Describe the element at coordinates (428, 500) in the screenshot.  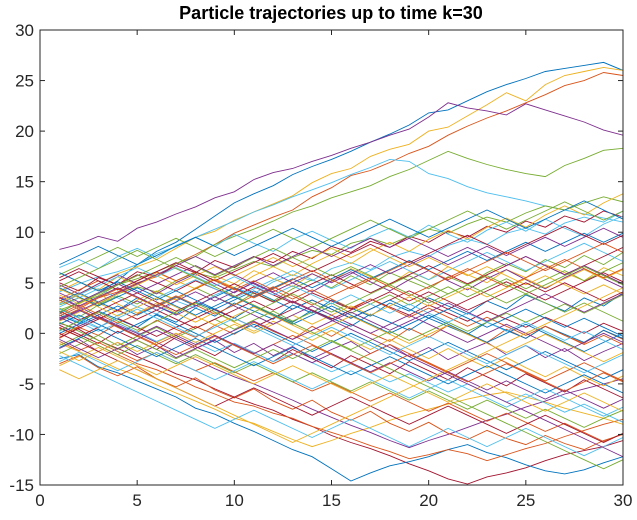
I see `x-tick-label: 20` at that location.